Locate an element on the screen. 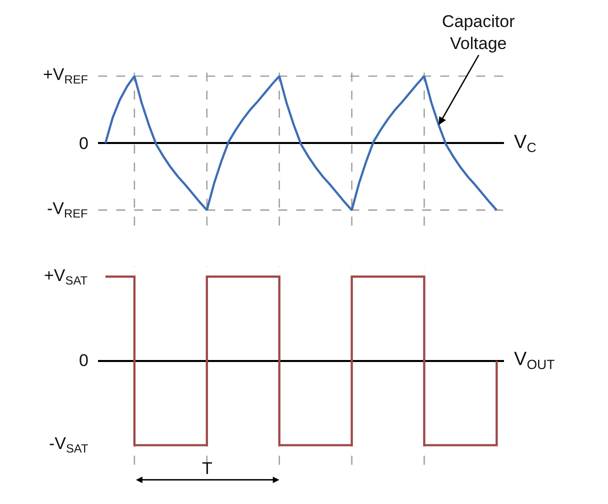  y-axis-title: V$_{C}$ is located at coordinates (525, 143).